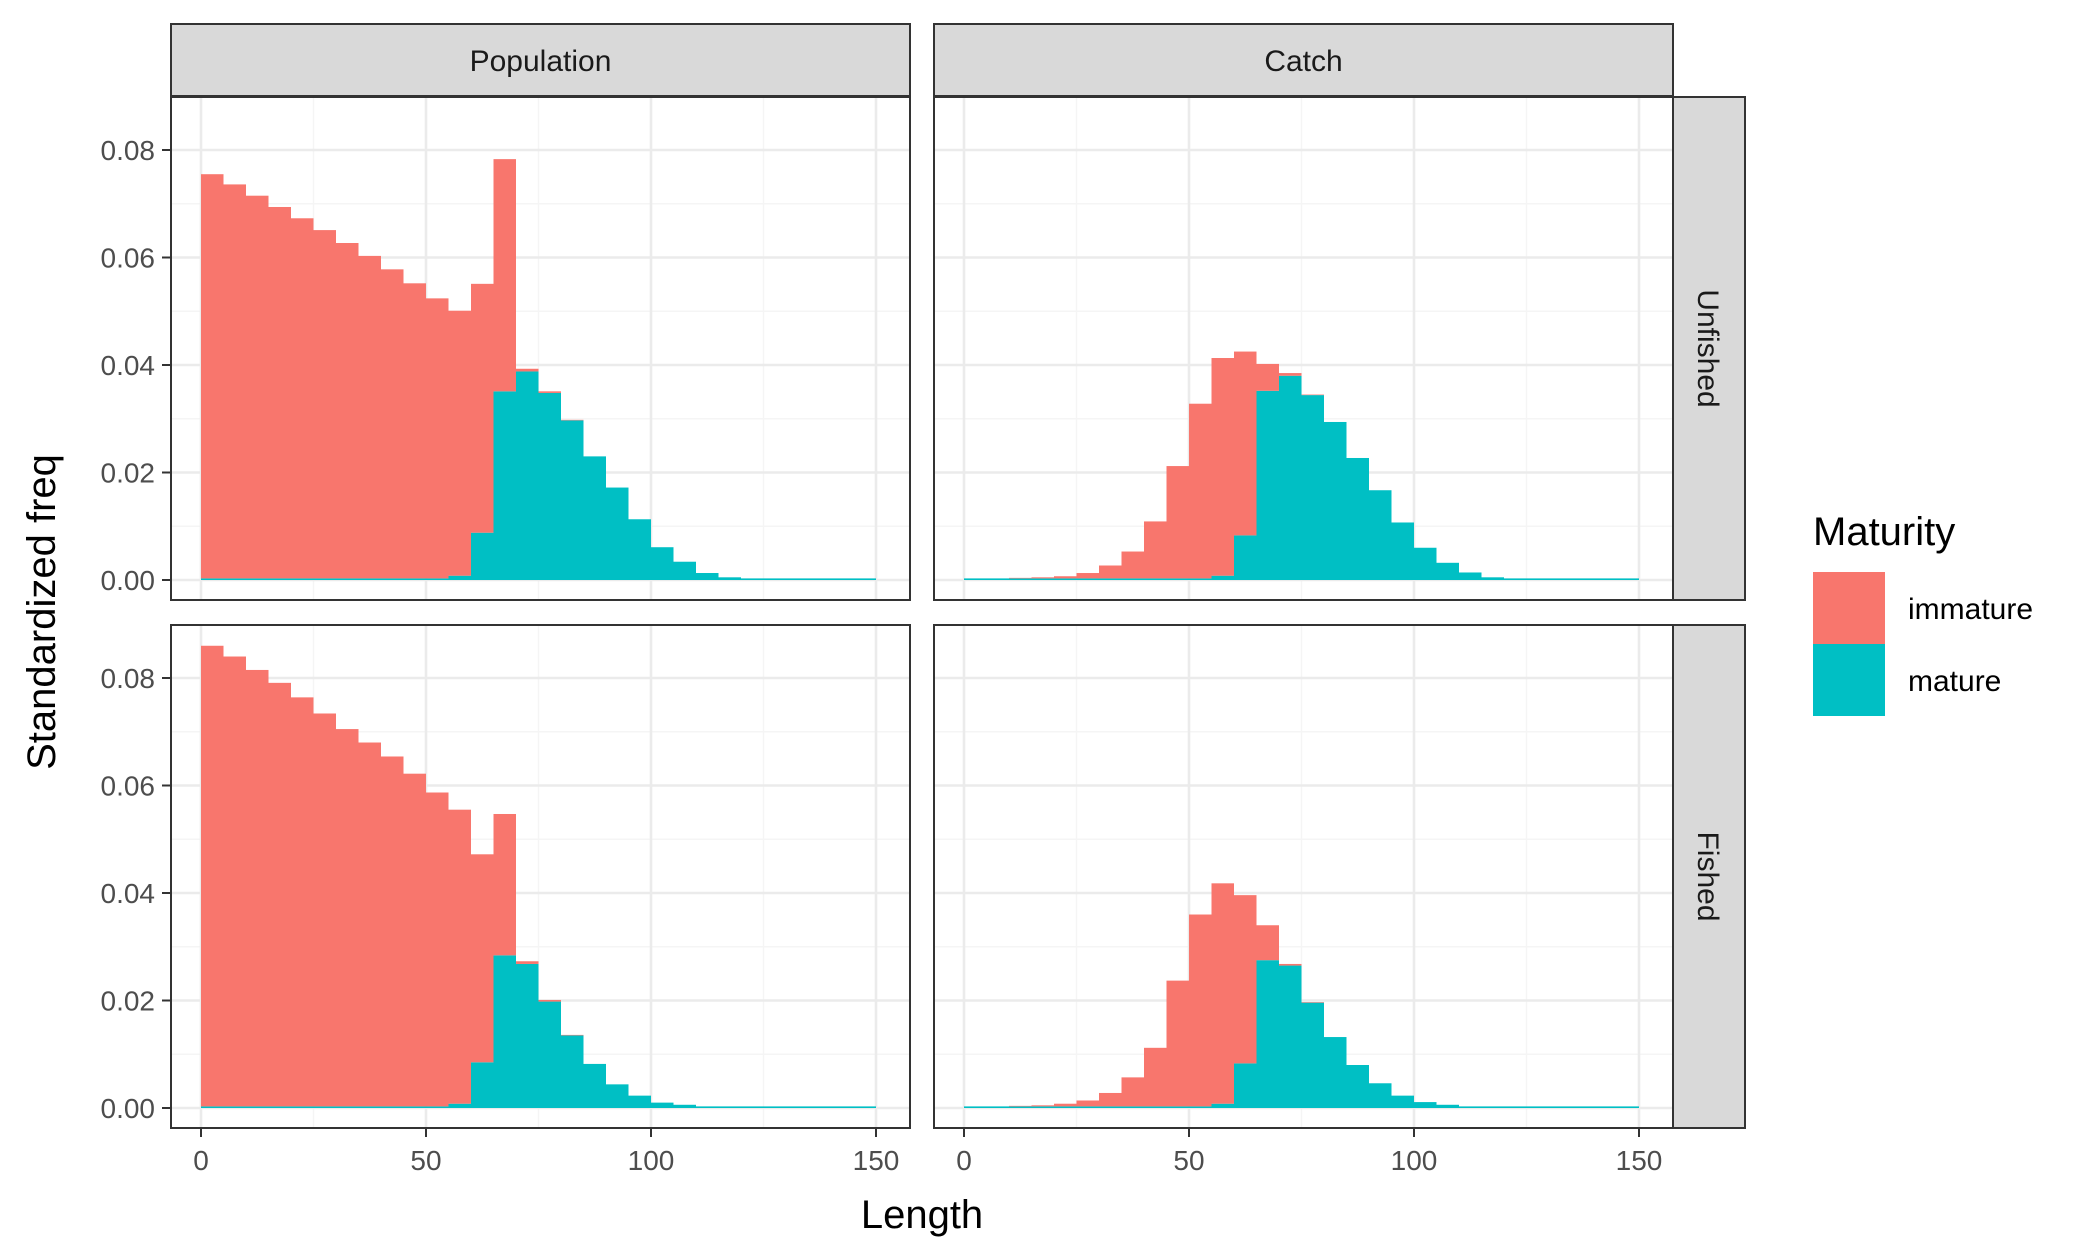 The width and height of the screenshot is (2100, 1260). What do you see at coordinates (1709, 876) in the screenshot?
I see `strip-row-fished: Fished` at bounding box center [1709, 876].